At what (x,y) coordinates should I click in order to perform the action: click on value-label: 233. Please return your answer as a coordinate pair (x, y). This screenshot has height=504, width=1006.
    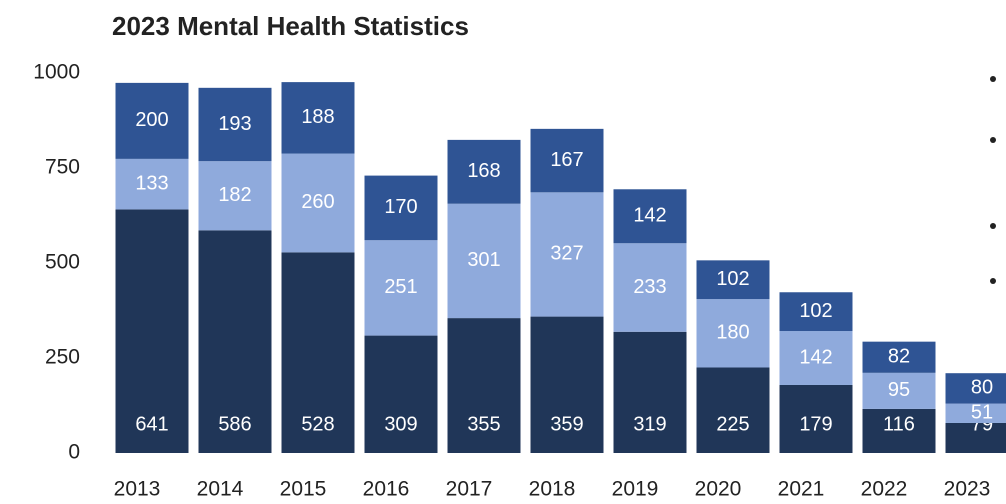
    Looking at the image, I should click on (649, 287).